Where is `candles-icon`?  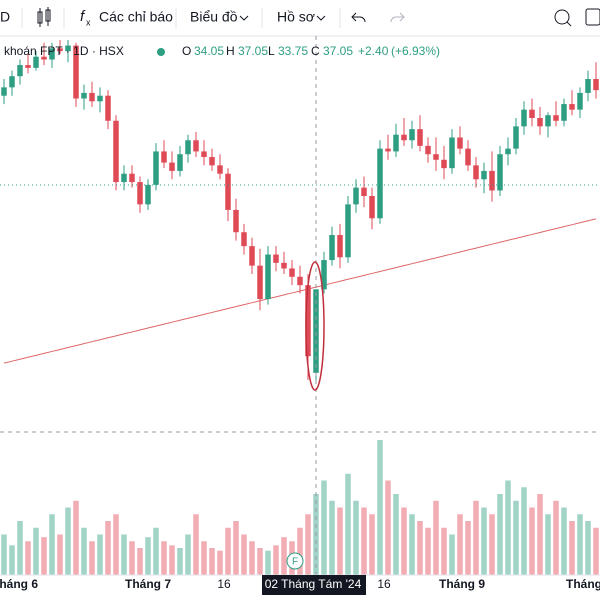
candles-icon is located at coordinates (44, 17).